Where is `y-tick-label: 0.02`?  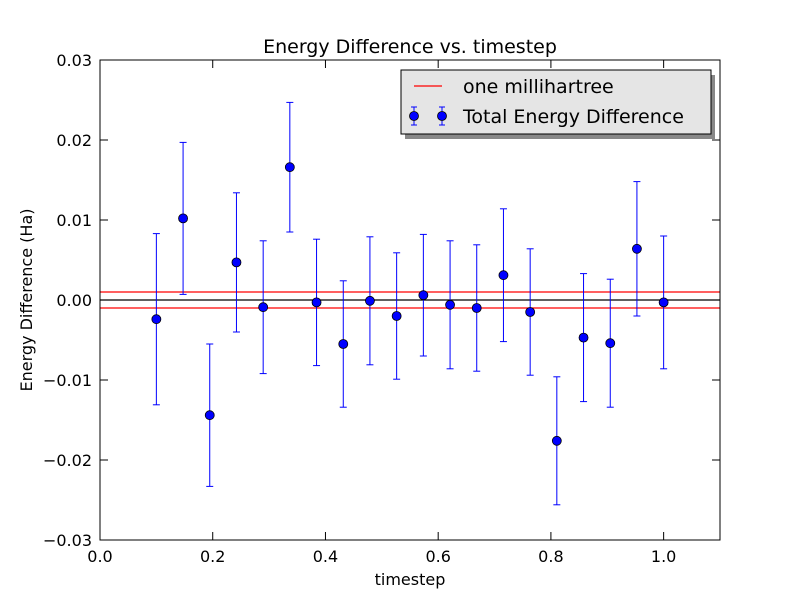 y-tick-label: 0.02 is located at coordinates (74, 140).